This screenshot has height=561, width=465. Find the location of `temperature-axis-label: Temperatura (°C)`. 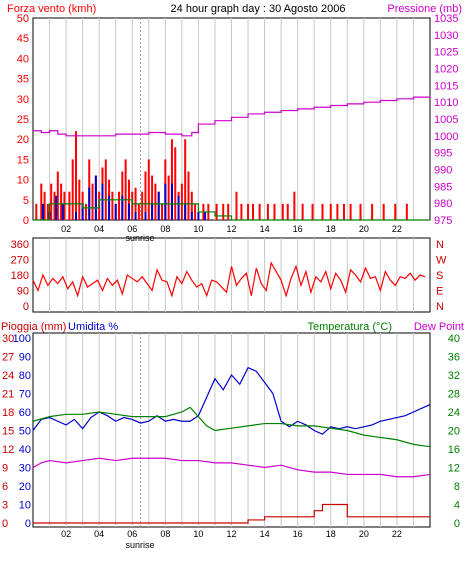

temperature-axis-label: Temperatura (°C) is located at coordinates (350, 327).